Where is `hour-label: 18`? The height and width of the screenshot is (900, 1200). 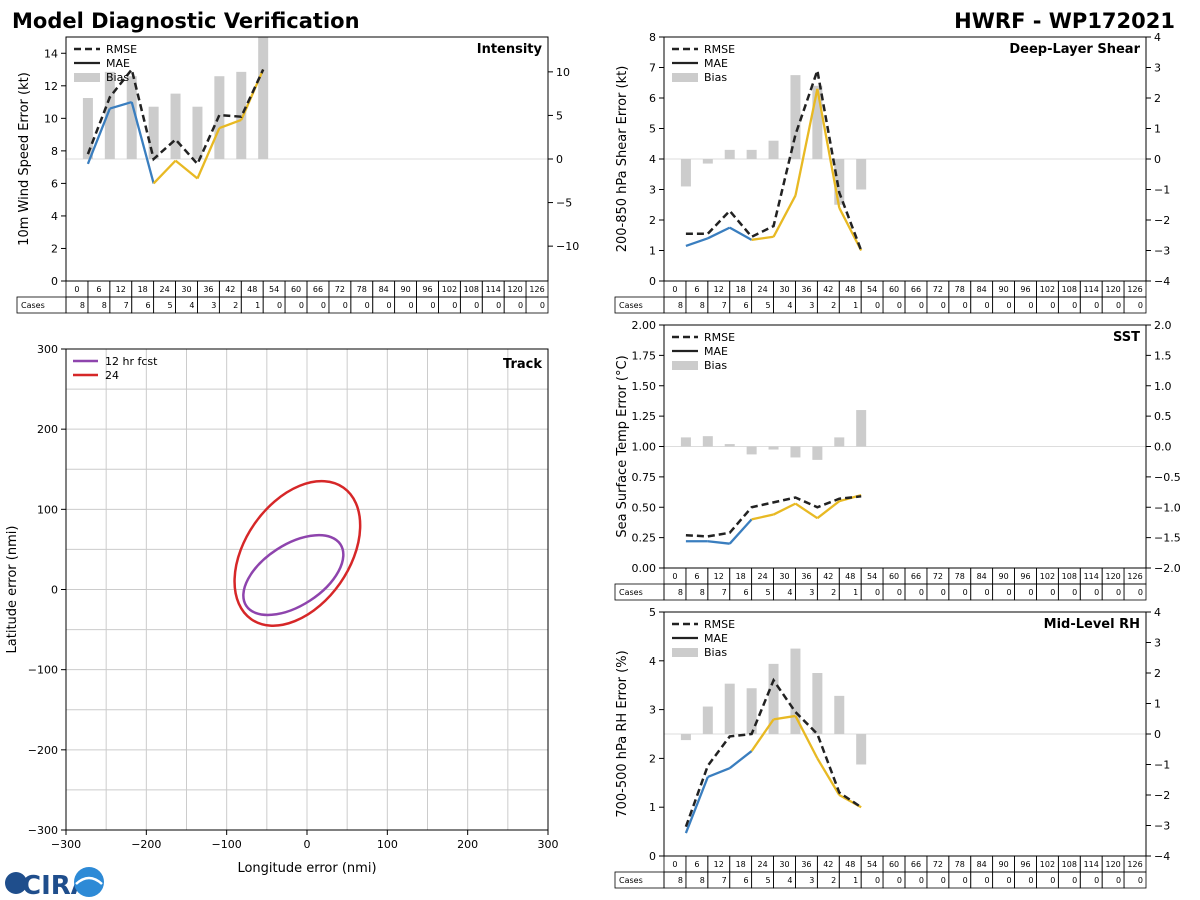 hour-label: 18 is located at coordinates (741, 576).